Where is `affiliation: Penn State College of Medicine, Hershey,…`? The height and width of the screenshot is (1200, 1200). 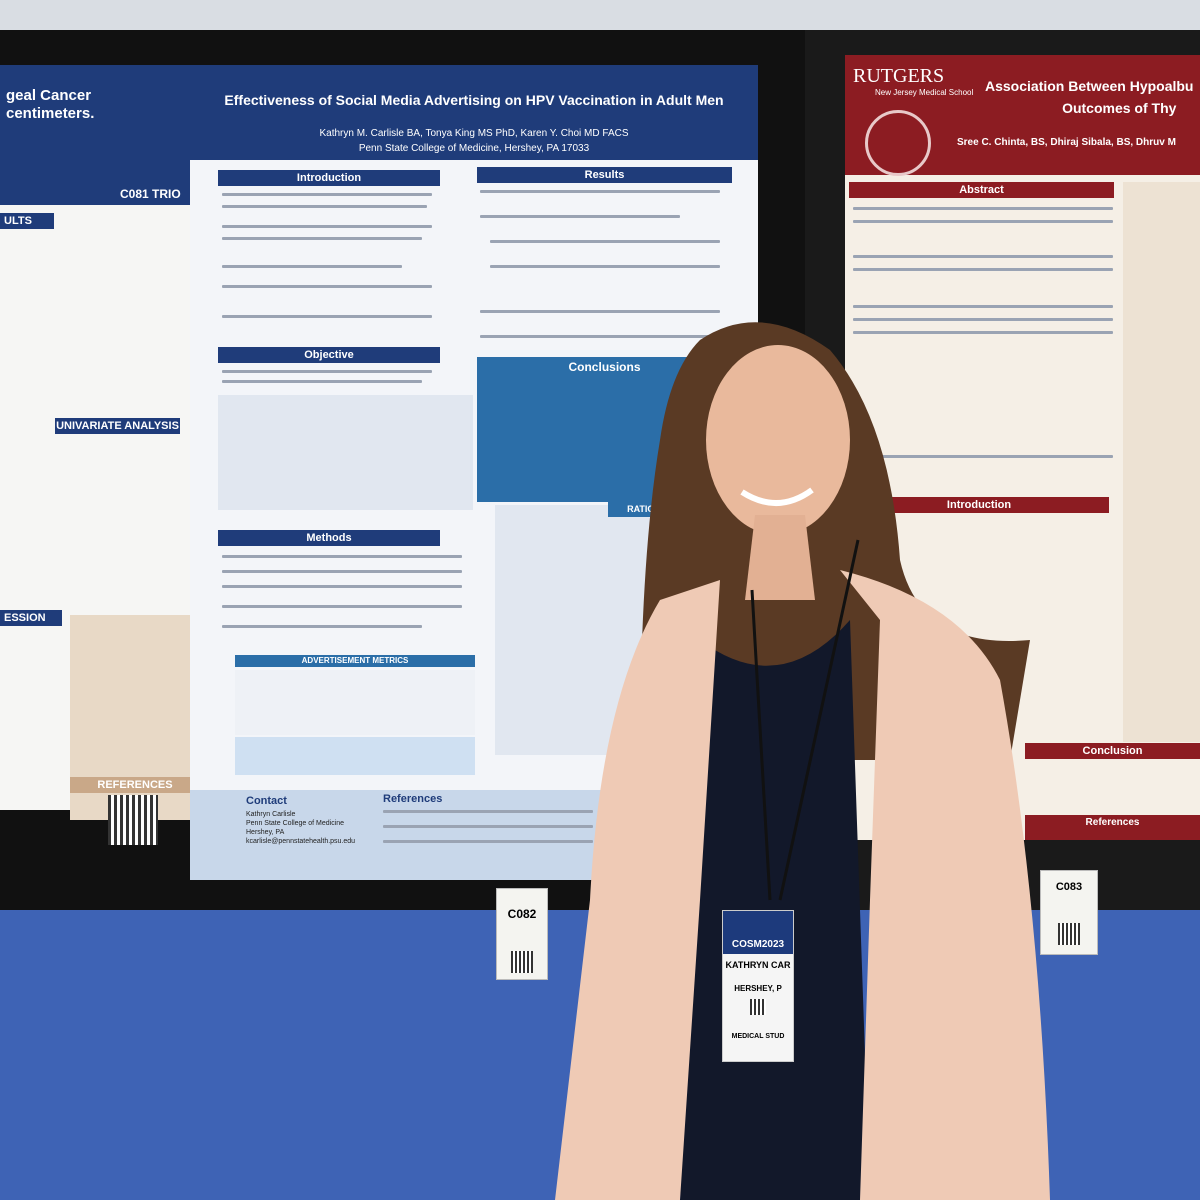 affiliation: Penn State College of Medicine, Hershey,… is located at coordinates (474, 148).